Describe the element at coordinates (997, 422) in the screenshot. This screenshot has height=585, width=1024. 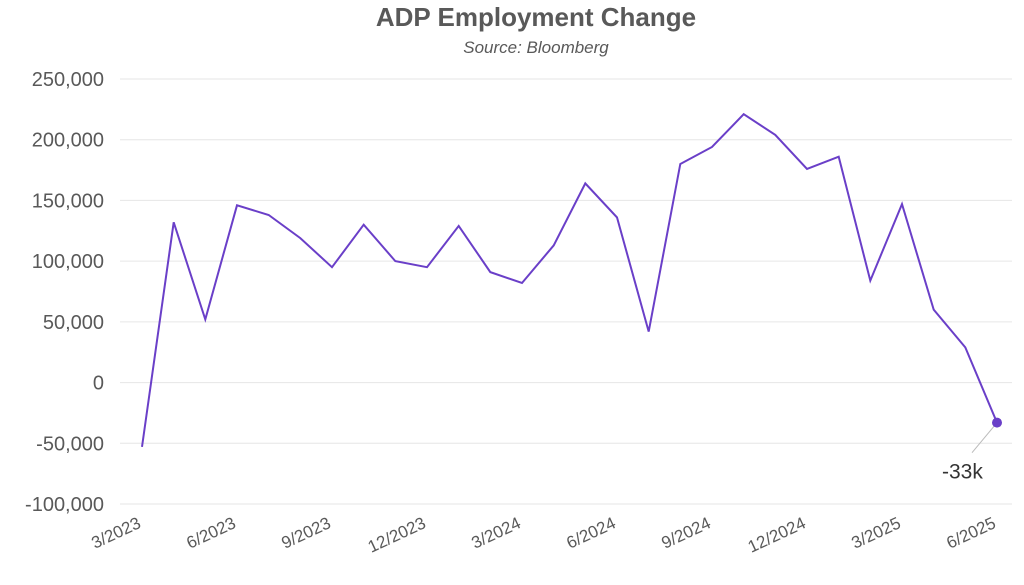
I see `last-point-marker` at that location.